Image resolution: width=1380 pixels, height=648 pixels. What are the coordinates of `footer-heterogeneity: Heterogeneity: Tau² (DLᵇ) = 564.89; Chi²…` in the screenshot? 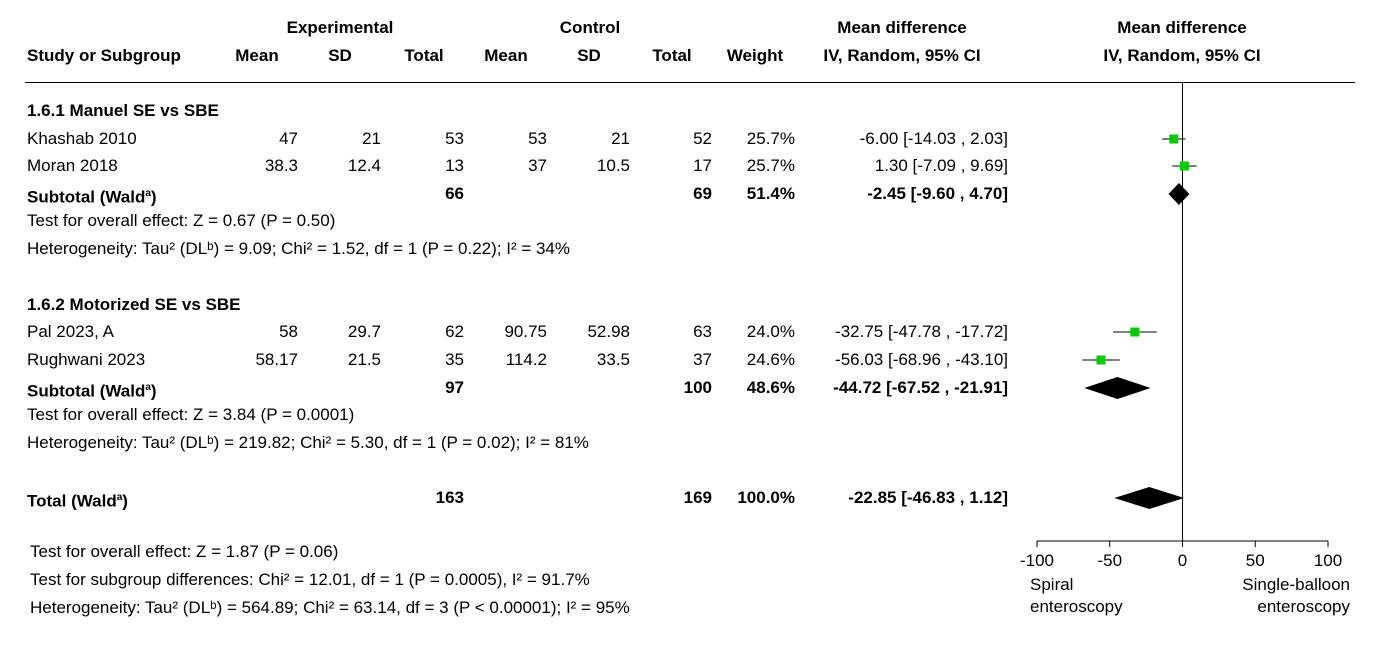 It's located at (330, 607).